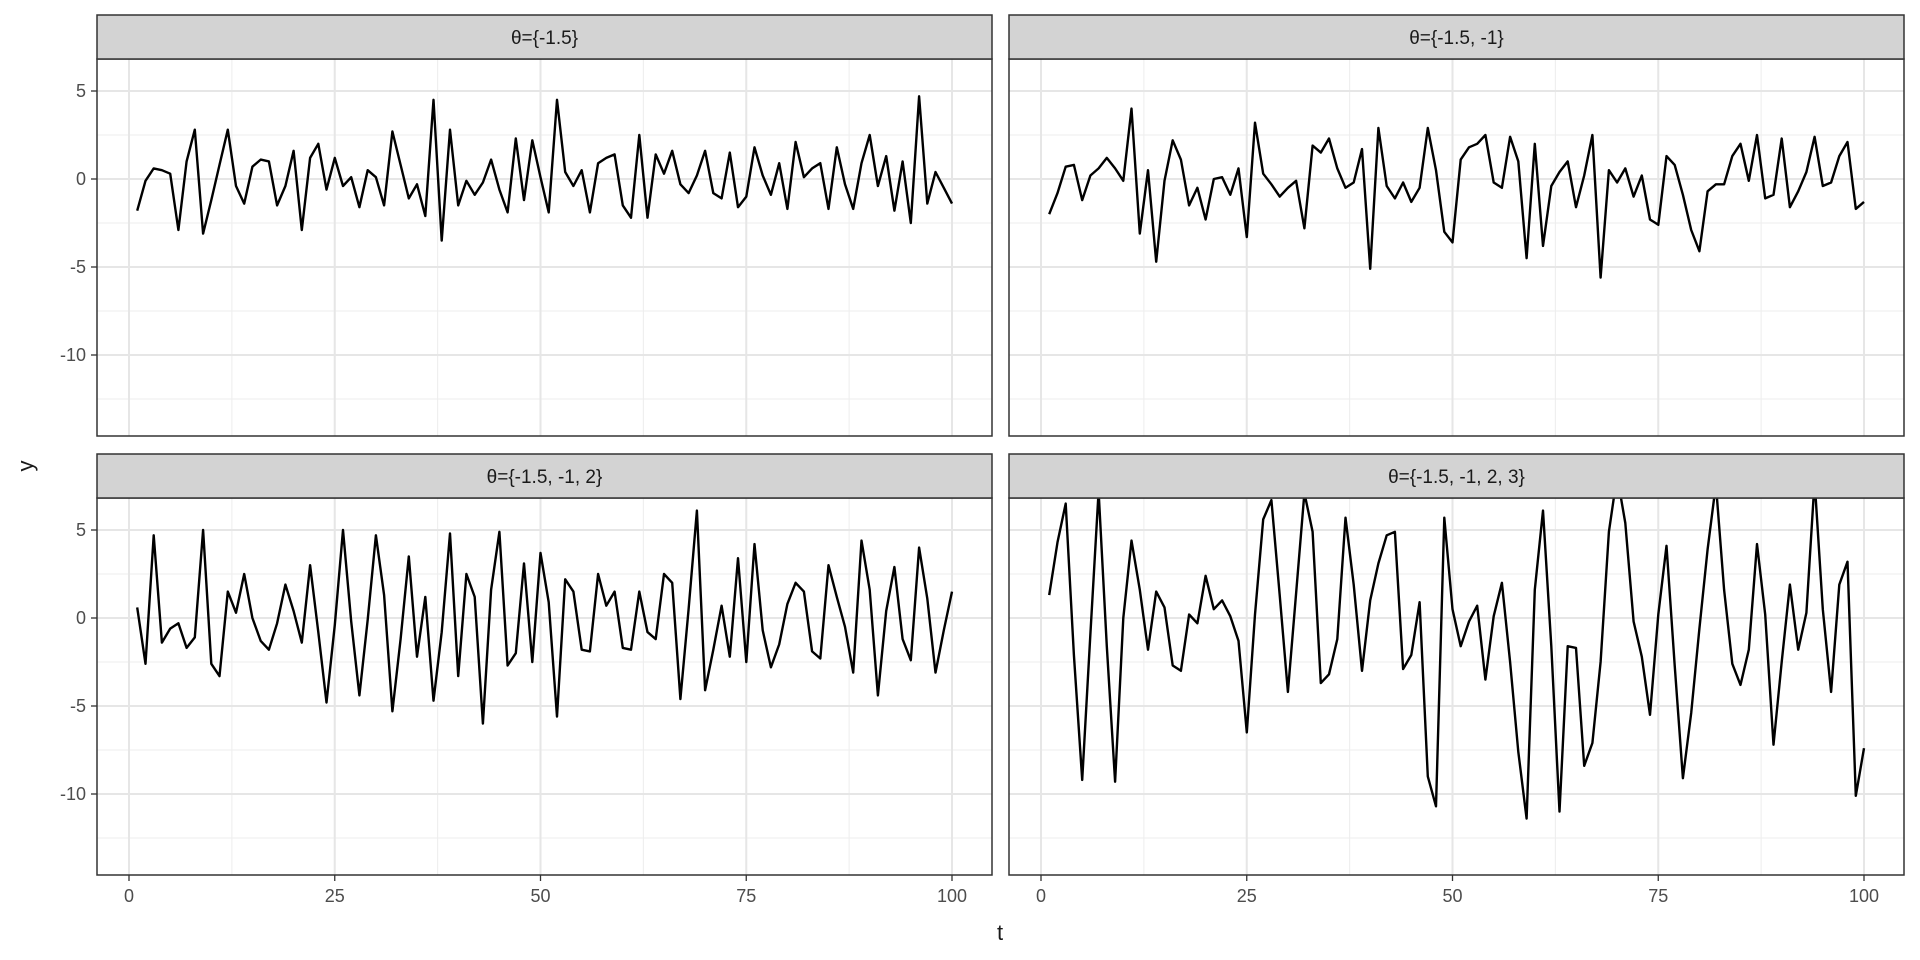  What do you see at coordinates (25, 466) in the screenshot?
I see `y-axis-title: y` at bounding box center [25, 466].